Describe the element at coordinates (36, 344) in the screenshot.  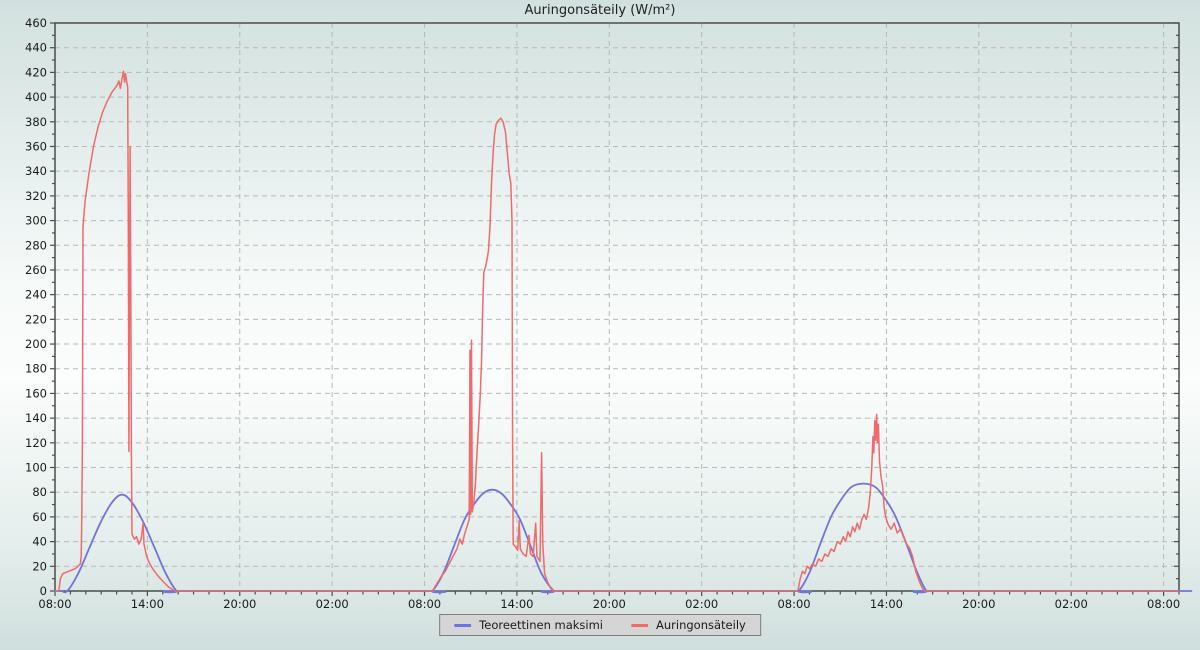
I see `y-tick-label: 200` at that location.